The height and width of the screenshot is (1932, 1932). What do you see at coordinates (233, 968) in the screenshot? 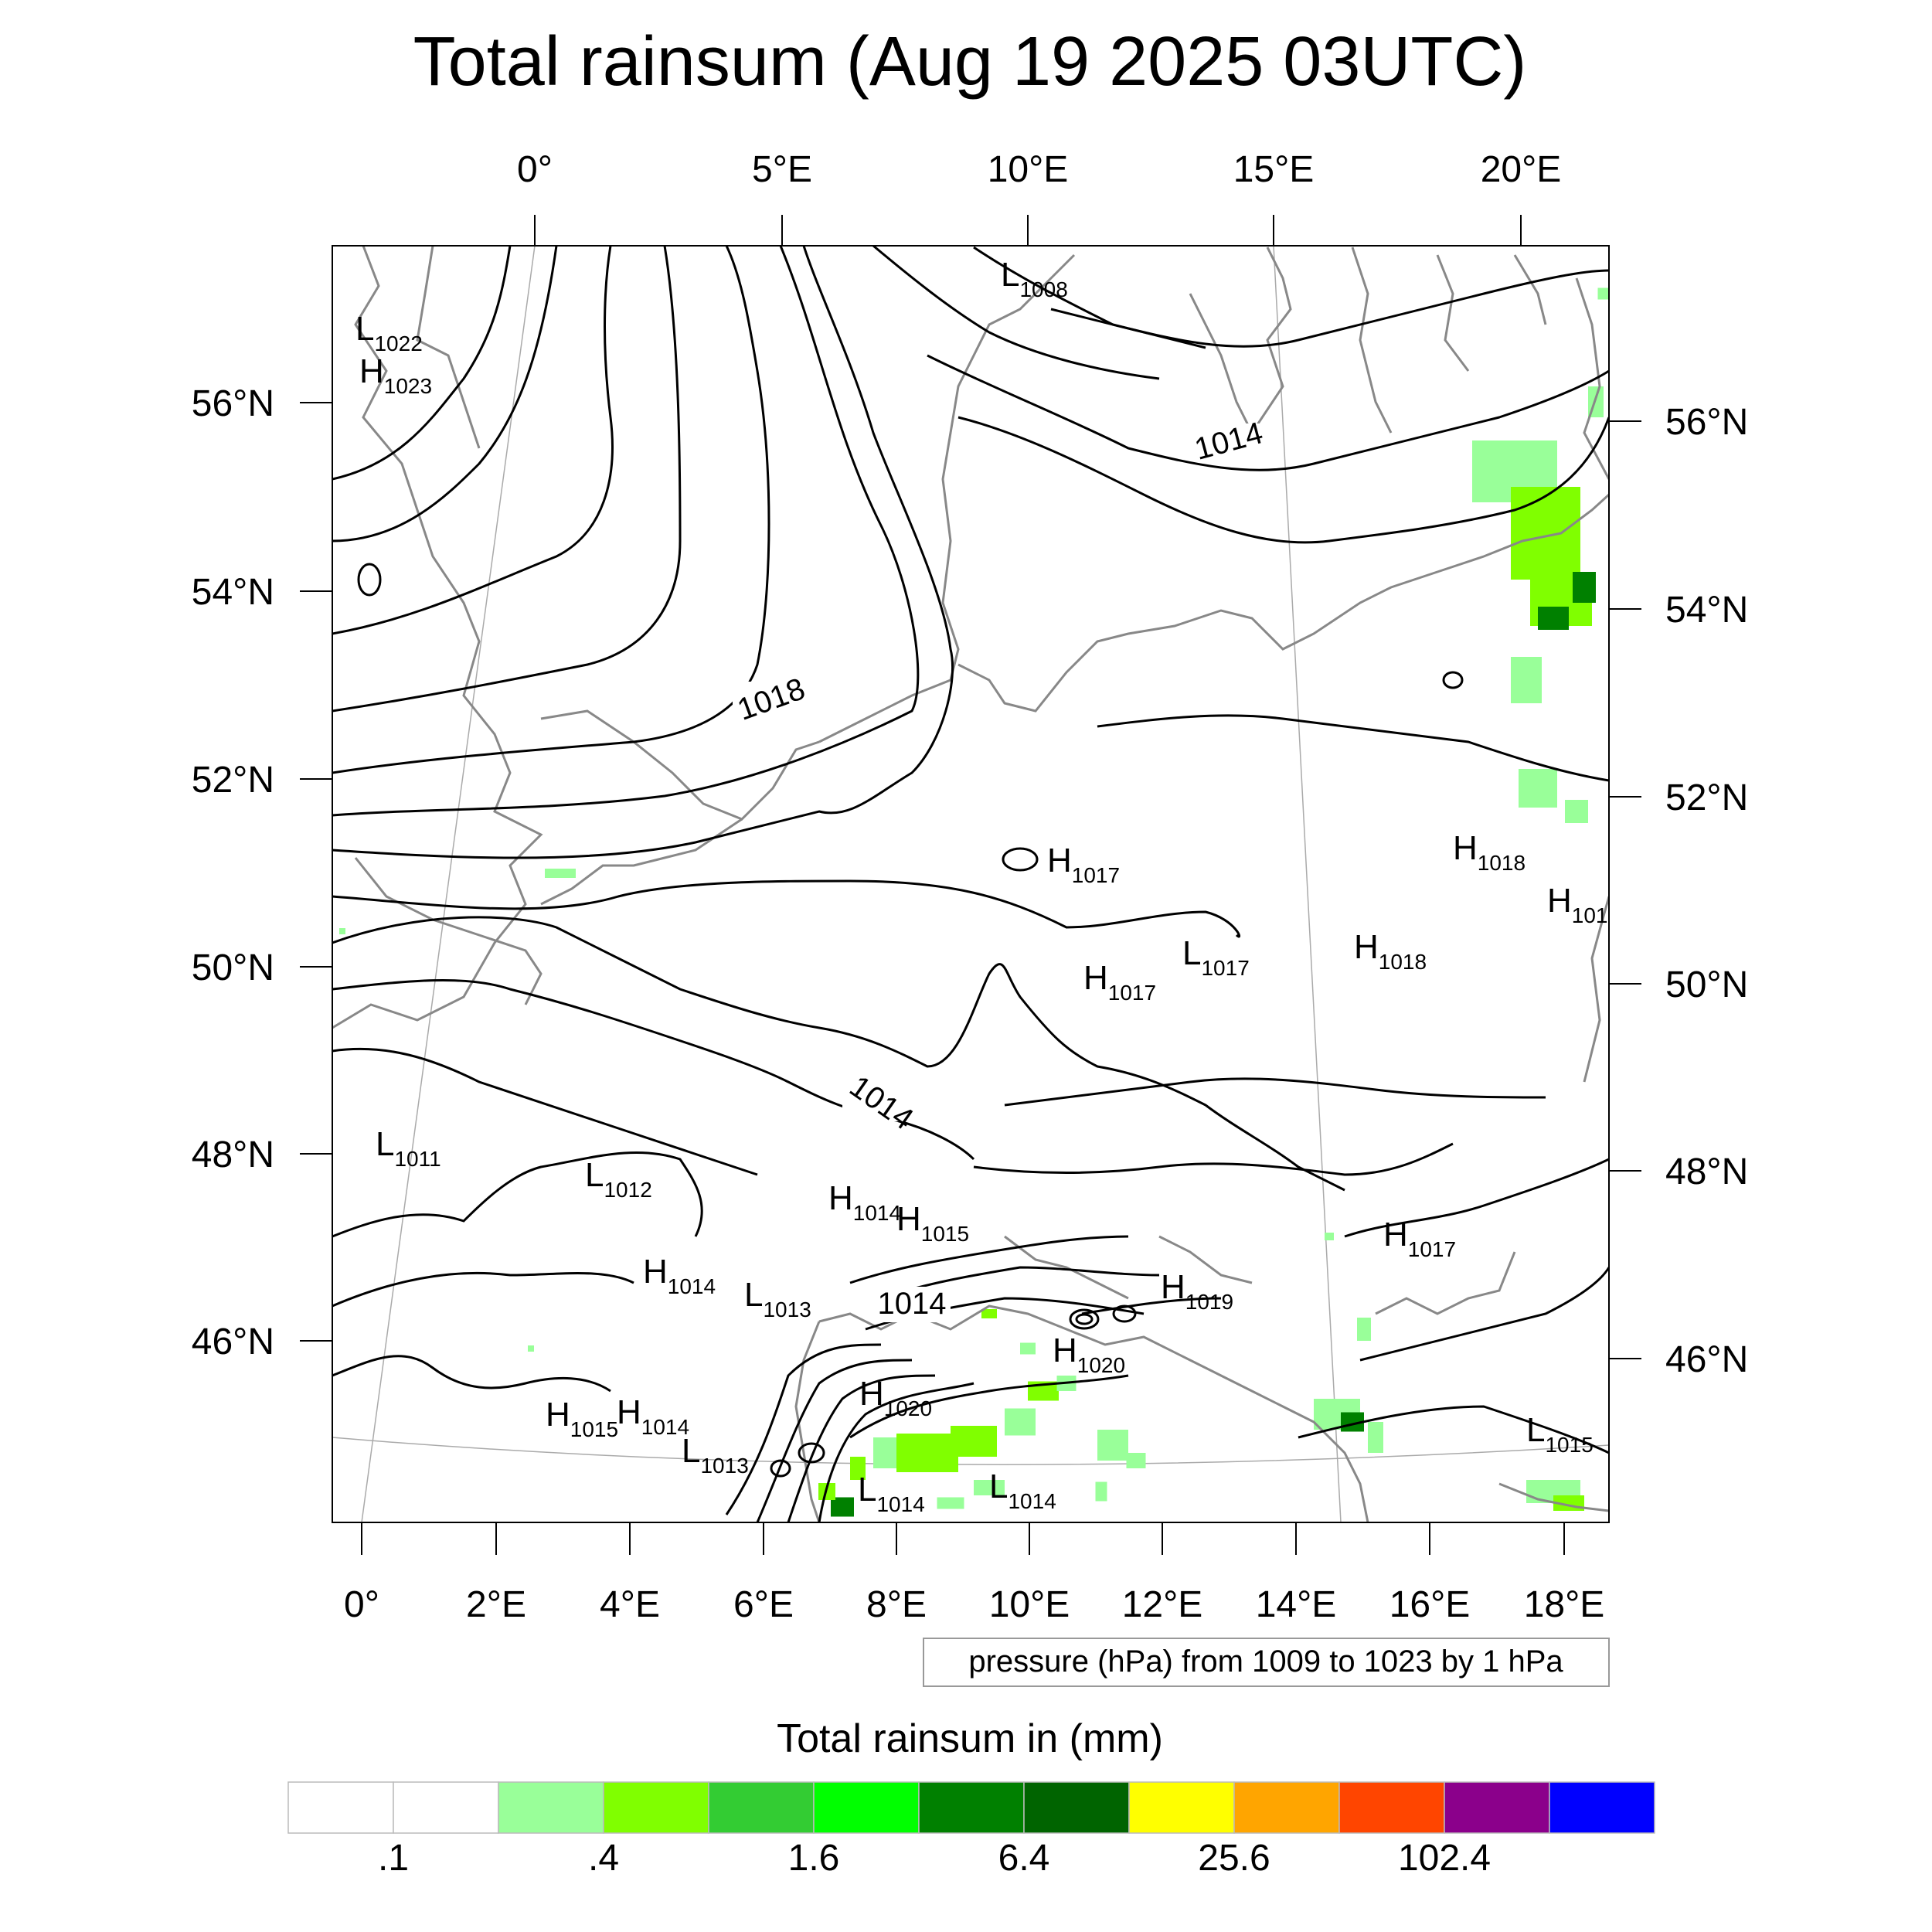
I see `left-lat-label: 50°N` at bounding box center [233, 968].